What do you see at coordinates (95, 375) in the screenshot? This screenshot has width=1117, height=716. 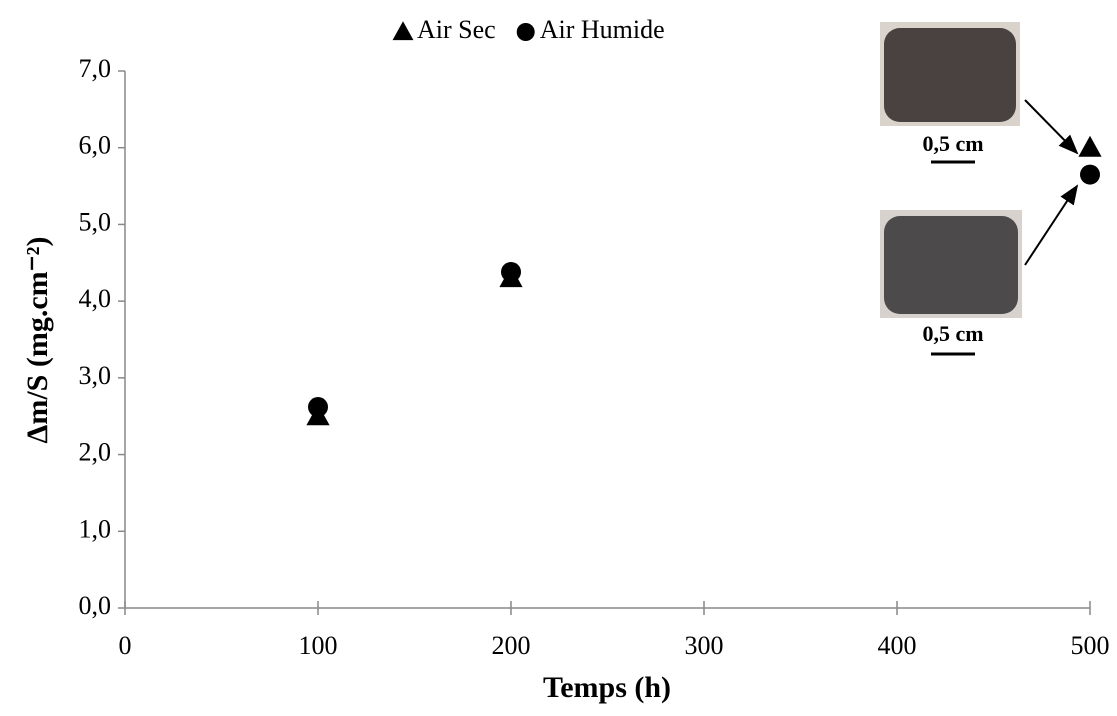 I see `y-tick-label: 3,0` at bounding box center [95, 375].